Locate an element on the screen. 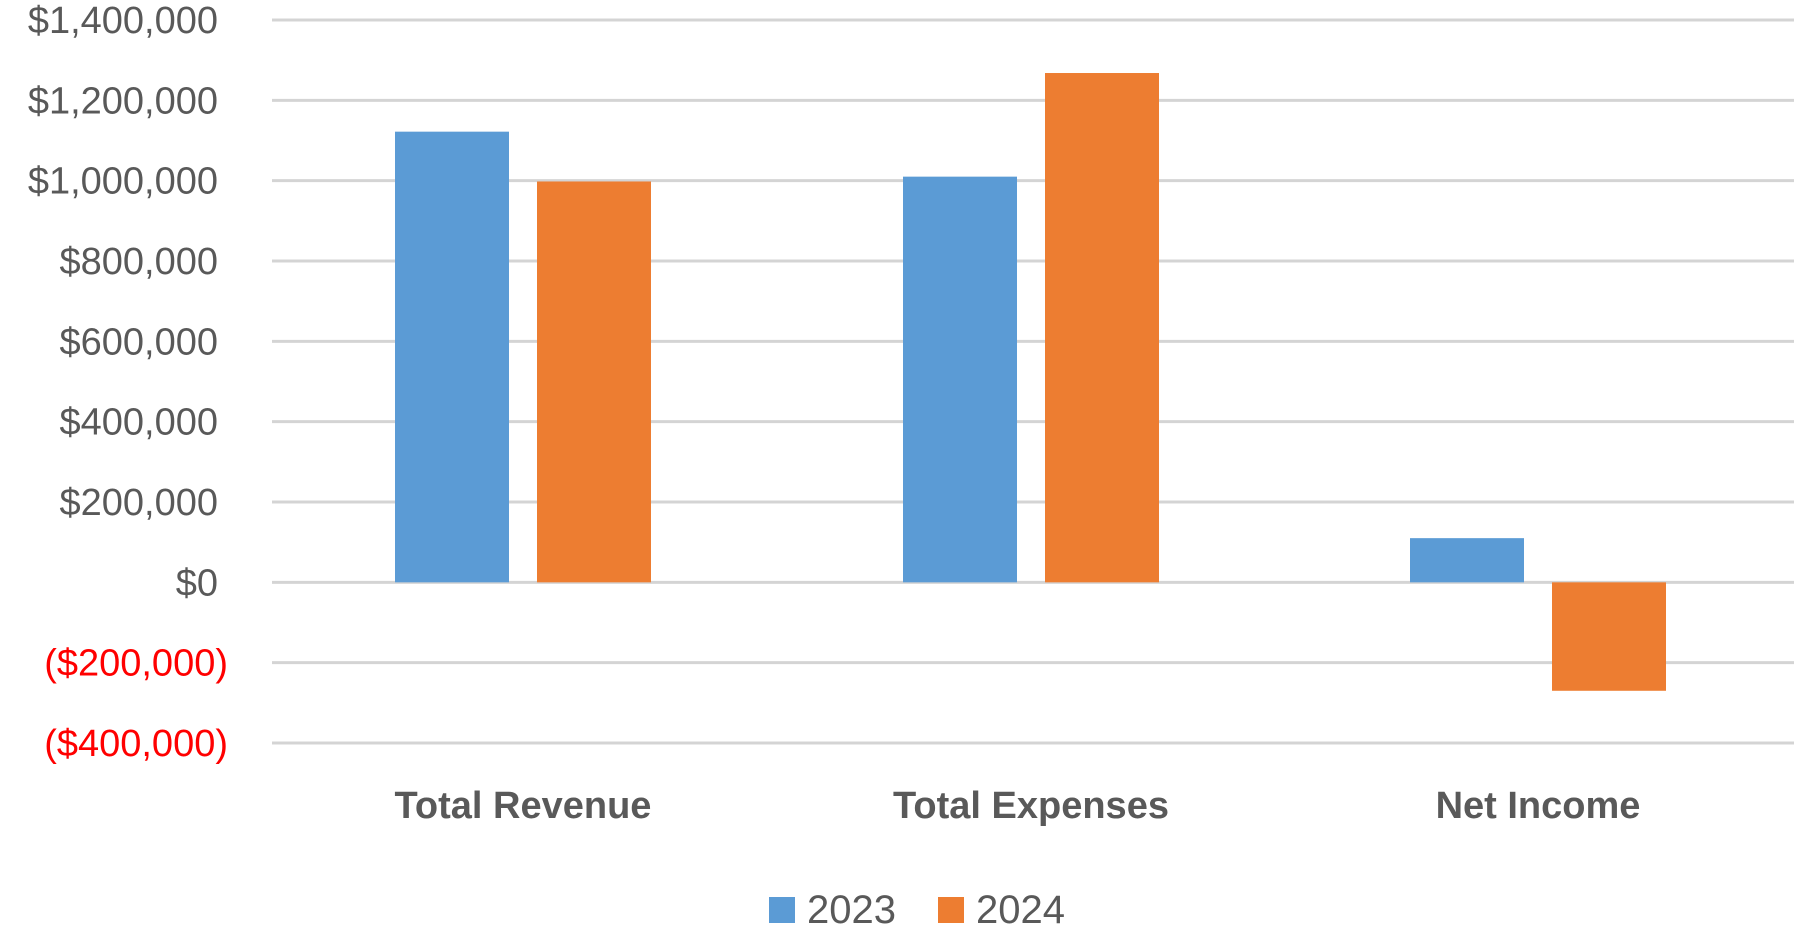  bar-2023-net-income is located at coordinates (1467, 560).